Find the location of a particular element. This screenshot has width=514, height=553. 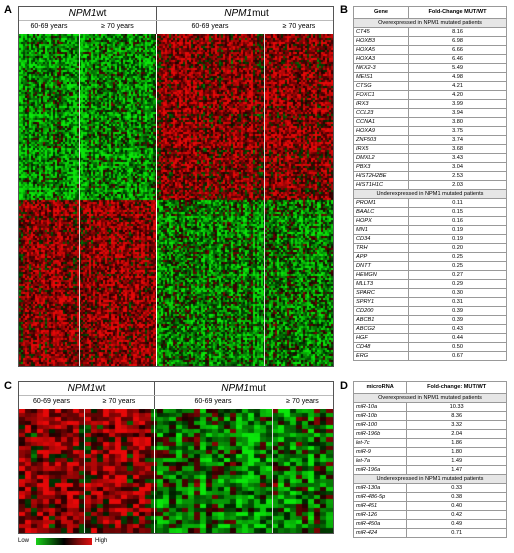

table-section-row: Underexpressed in NPM1 mutated patients is located at coordinates (430, 194).